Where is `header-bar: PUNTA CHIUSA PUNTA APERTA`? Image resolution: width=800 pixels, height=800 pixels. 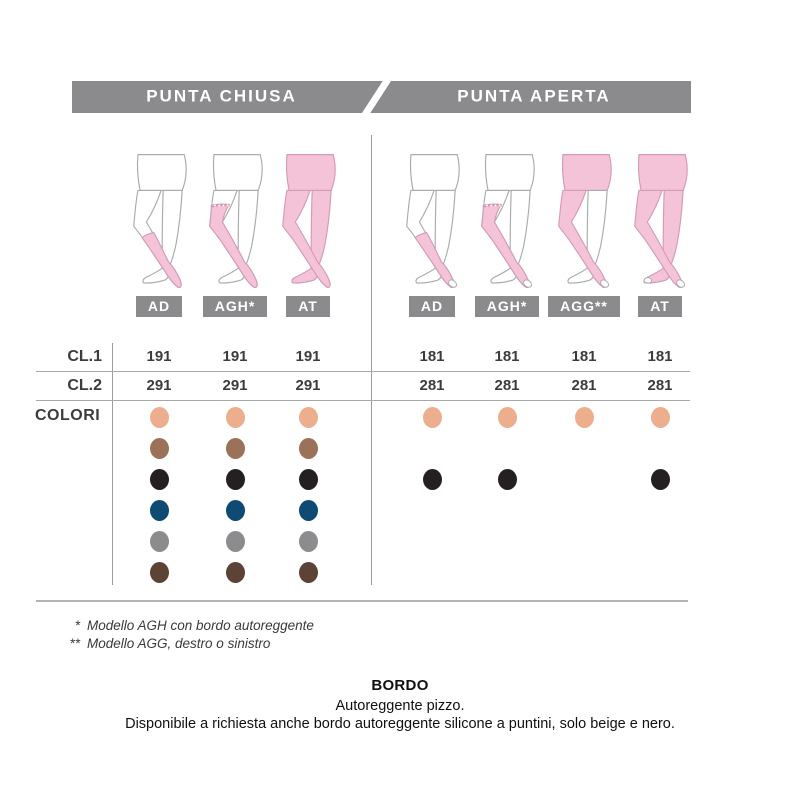
header-bar: PUNTA CHIUSA PUNTA APERTA is located at coordinates (381, 97).